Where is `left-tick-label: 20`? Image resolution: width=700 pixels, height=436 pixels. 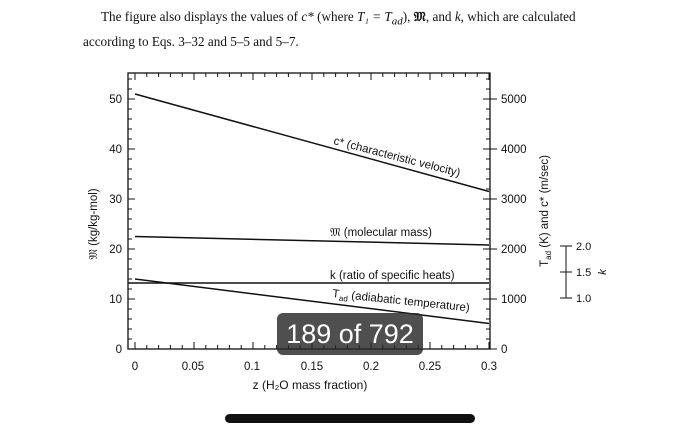 left-tick-label: 20 is located at coordinates (115, 250).